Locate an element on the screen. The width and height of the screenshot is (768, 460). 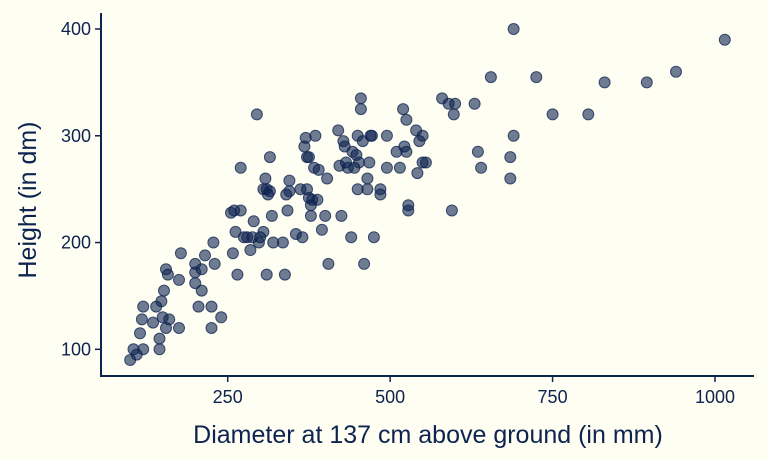
x-tick-label: 750 is located at coordinates (553, 397).